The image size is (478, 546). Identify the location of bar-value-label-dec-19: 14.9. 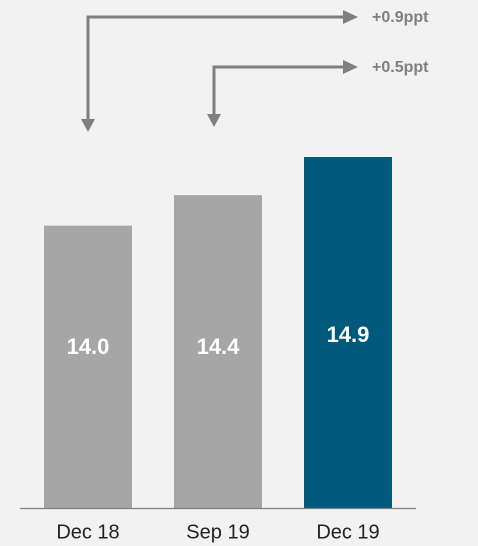
(348, 334).